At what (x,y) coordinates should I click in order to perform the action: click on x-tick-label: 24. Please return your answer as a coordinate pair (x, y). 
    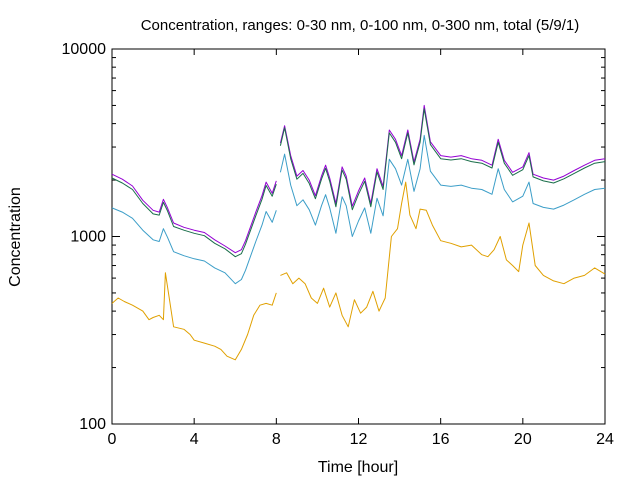
    Looking at the image, I should click on (605, 439).